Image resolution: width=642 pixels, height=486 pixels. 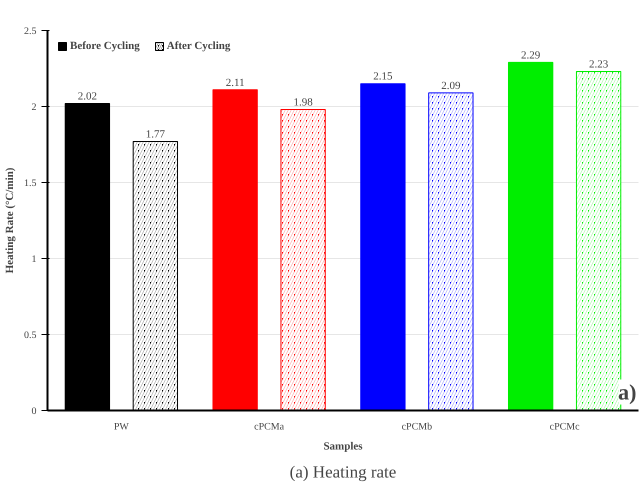 What do you see at coordinates (122, 427) in the screenshot?
I see `x-tick-label: PW` at bounding box center [122, 427].